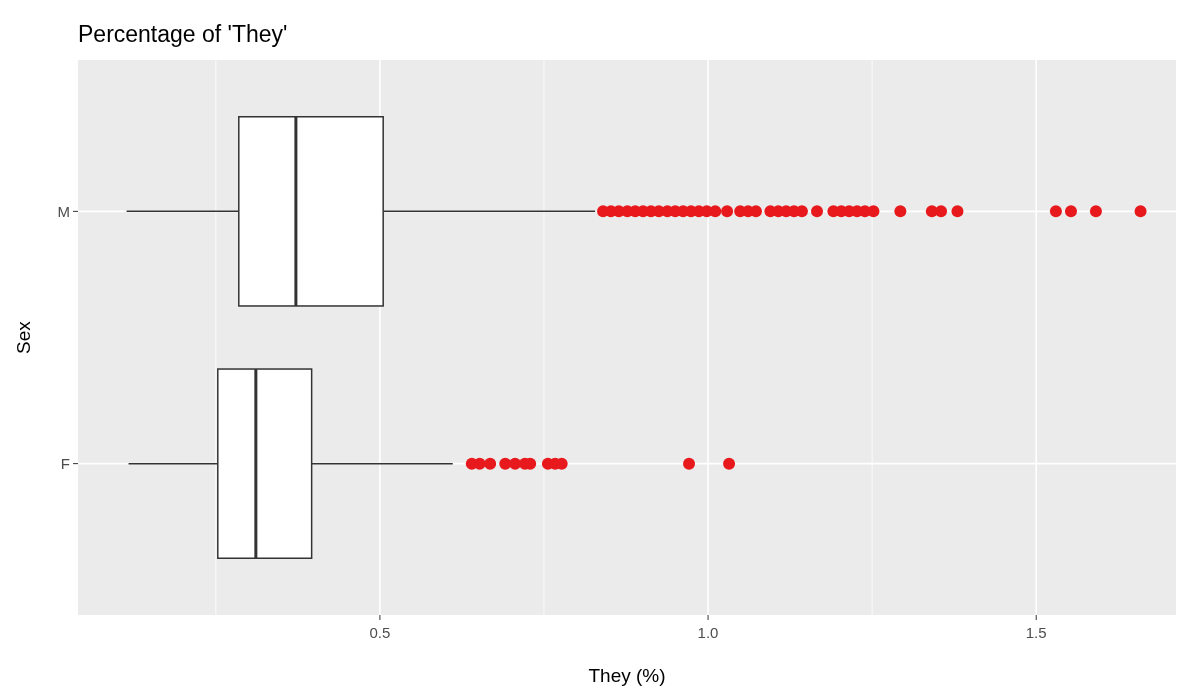  Describe the element at coordinates (183, 34) in the screenshot. I see `chart-title: Percentage of 'They'` at that location.